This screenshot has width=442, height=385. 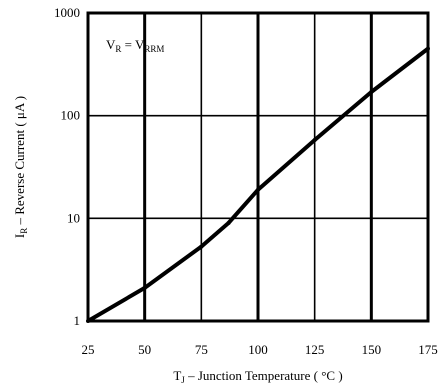 I want to click on annotation-eq: = V, so click(x=133, y=44).